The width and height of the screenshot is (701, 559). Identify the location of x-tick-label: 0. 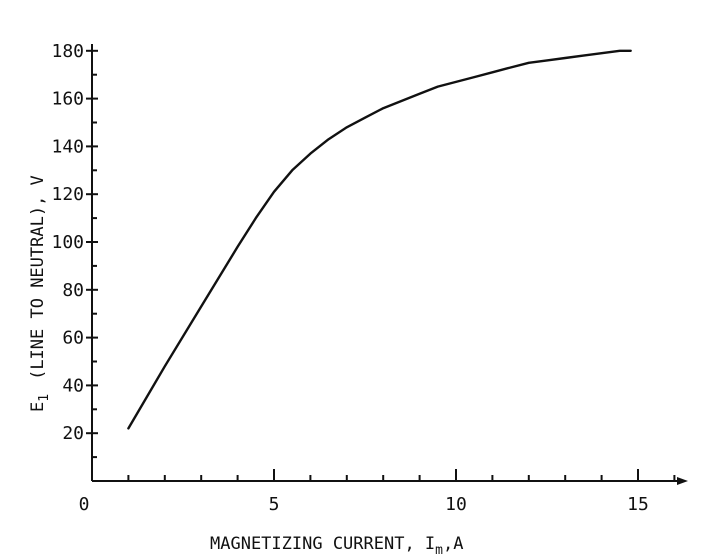
(84, 504).